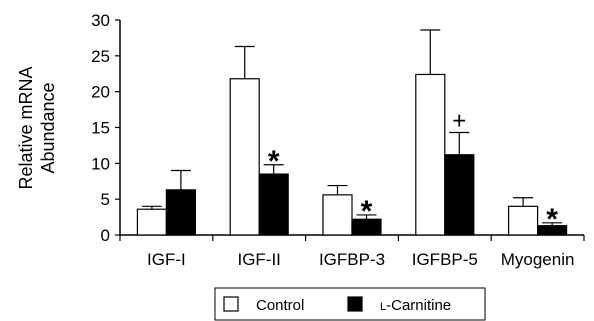  What do you see at coordinates (100, 20) in the screenshot?
I see `y-tick-label: 30` at bounding box center [100, 20].